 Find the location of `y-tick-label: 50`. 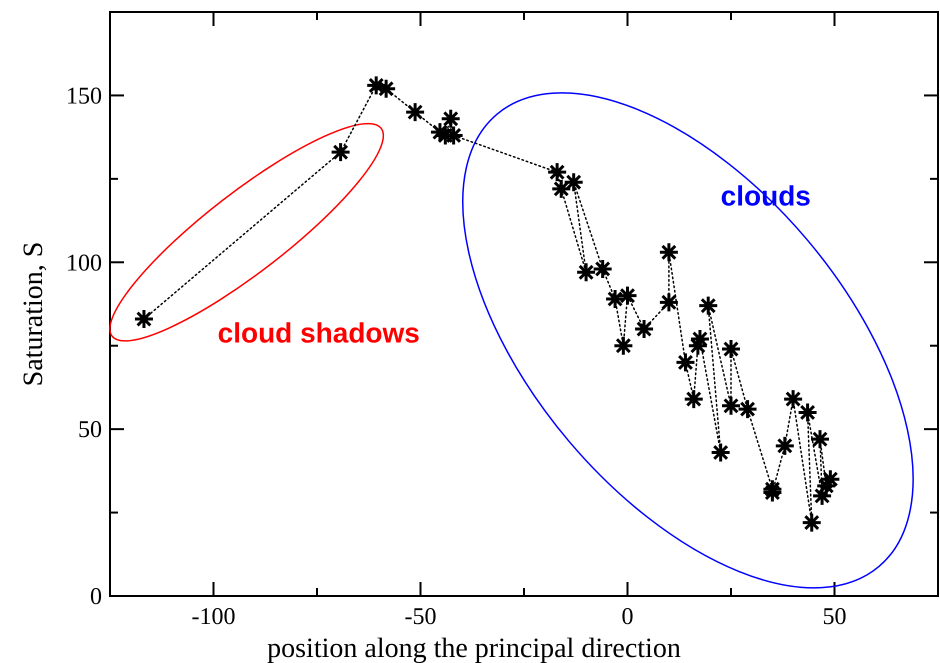

y-tick-label: 50 is located at coordinates (90, 430).